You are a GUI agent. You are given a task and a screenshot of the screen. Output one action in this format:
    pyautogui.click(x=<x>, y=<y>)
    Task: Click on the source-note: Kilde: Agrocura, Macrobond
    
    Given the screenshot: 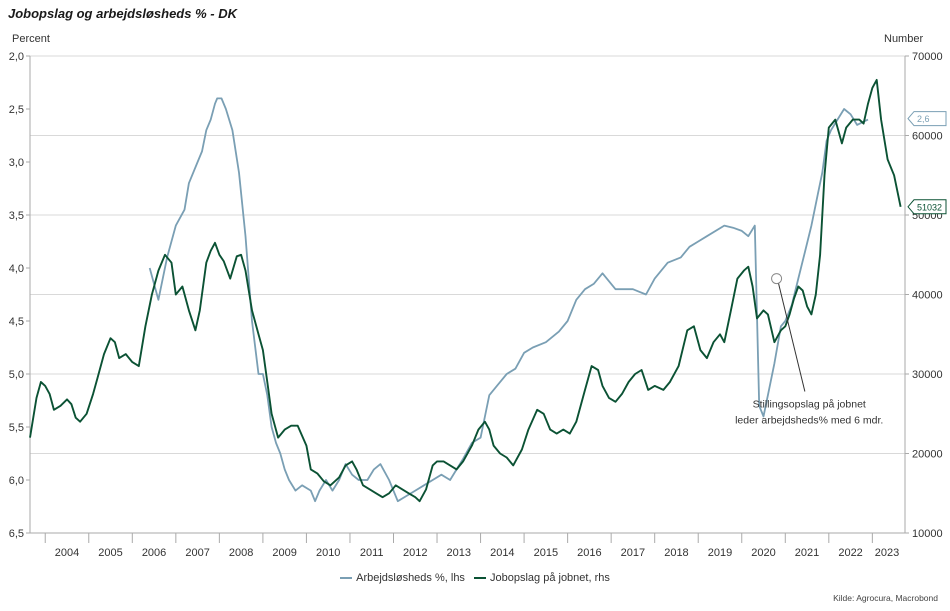 What is the action you would take?
    pyautogui.click(x=885, y=598)
    